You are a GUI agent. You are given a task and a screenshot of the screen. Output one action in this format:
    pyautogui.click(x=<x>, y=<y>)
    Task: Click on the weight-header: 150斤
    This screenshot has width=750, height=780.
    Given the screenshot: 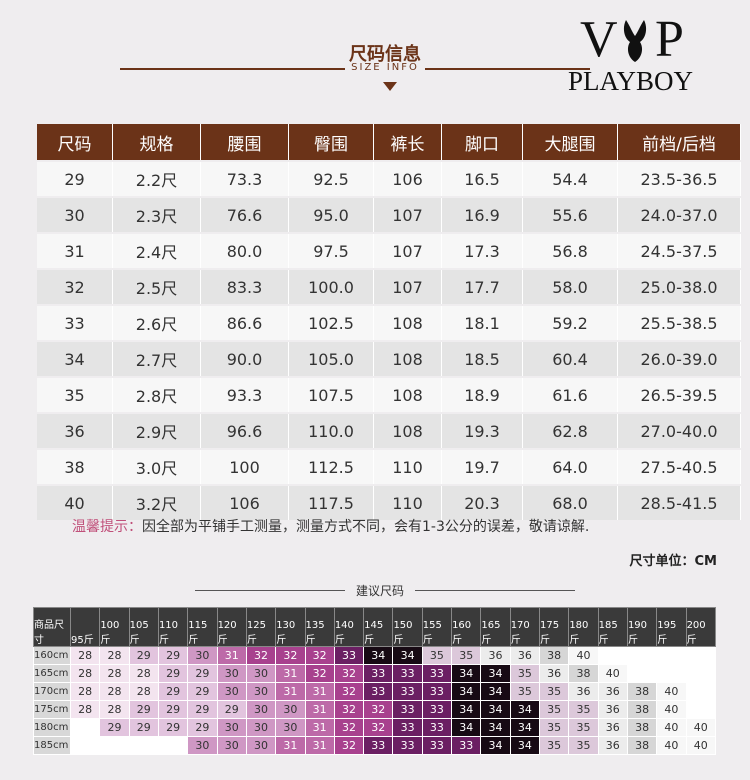 What is the action you would take?
    pyautogui.click(x=407, y=627)
    